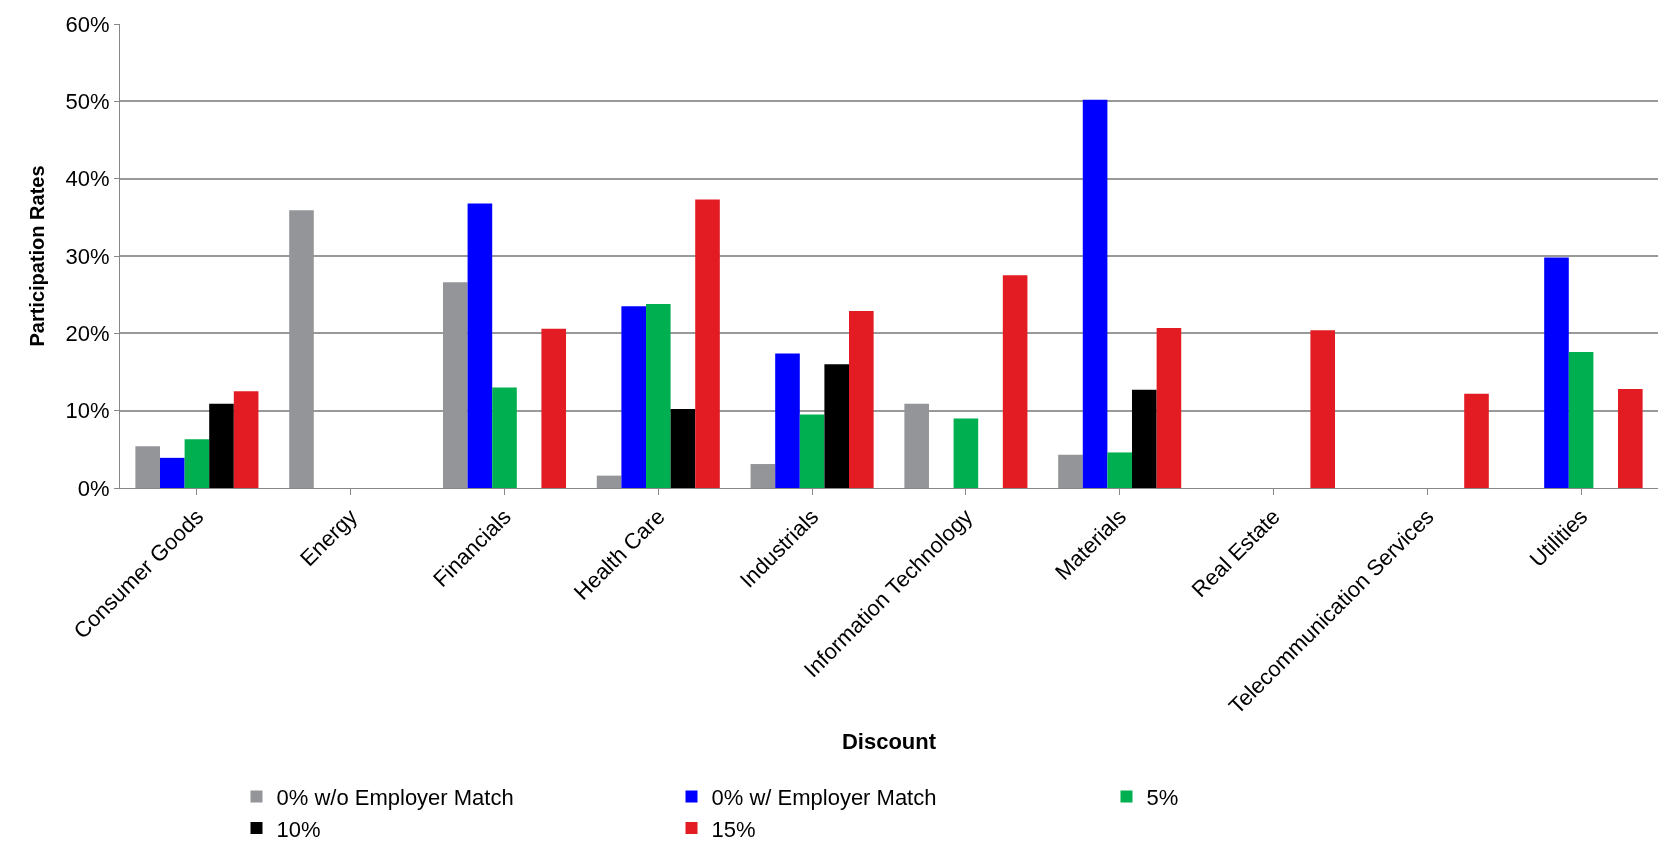 The width and height of the screenshot is (1678, 862). What do you see at coordinates (889, 741) in the screenshot?
I see `x-axis-title: Discount` at bounding box center [889, 741].